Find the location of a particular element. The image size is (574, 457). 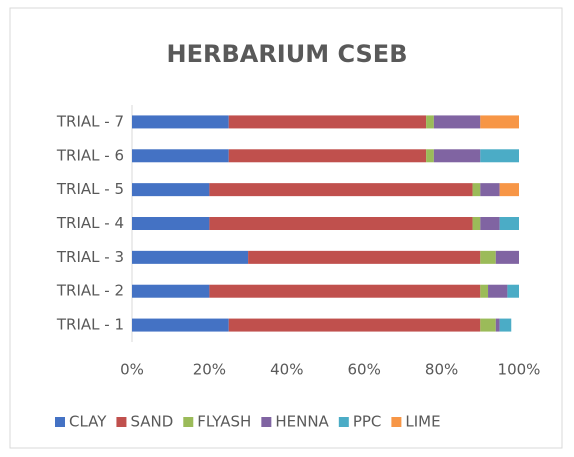

legend-label: CLAY is located at coordinates (88, 422).